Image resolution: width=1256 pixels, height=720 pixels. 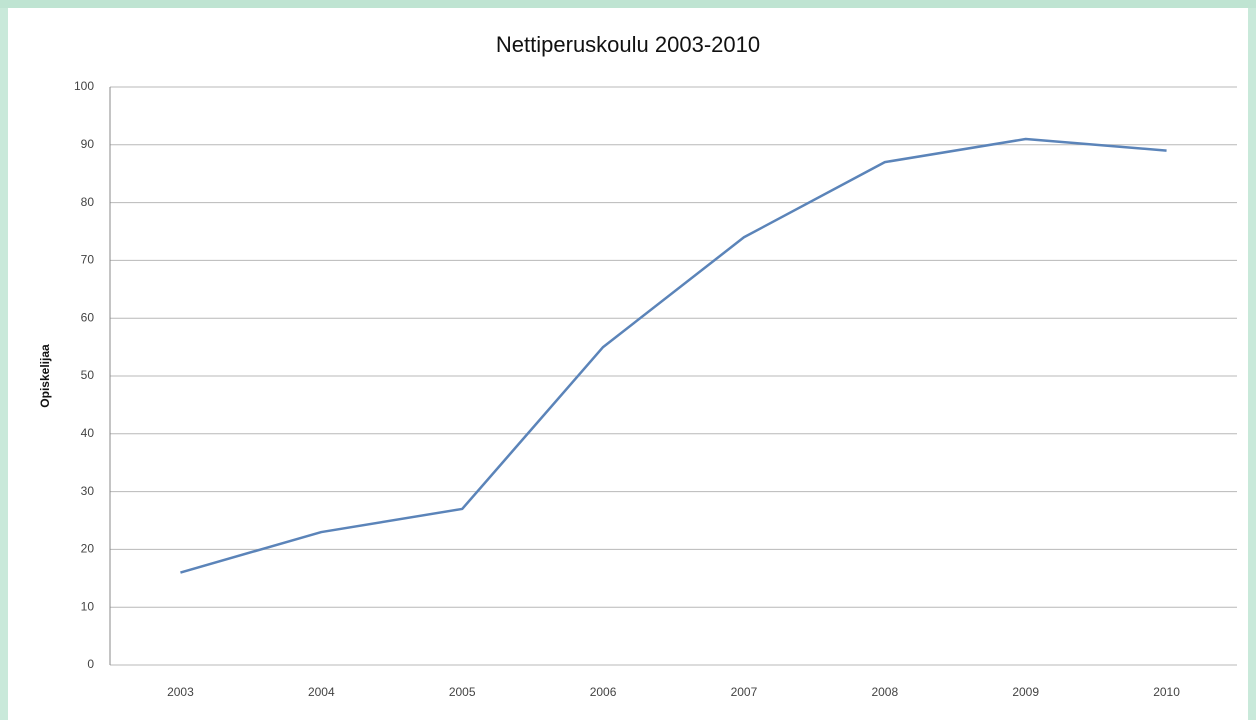 What do you see at coordinates (84, 86) in the screenshot?
I see `y-tick-label: 100` at bounding box center [84, 86].